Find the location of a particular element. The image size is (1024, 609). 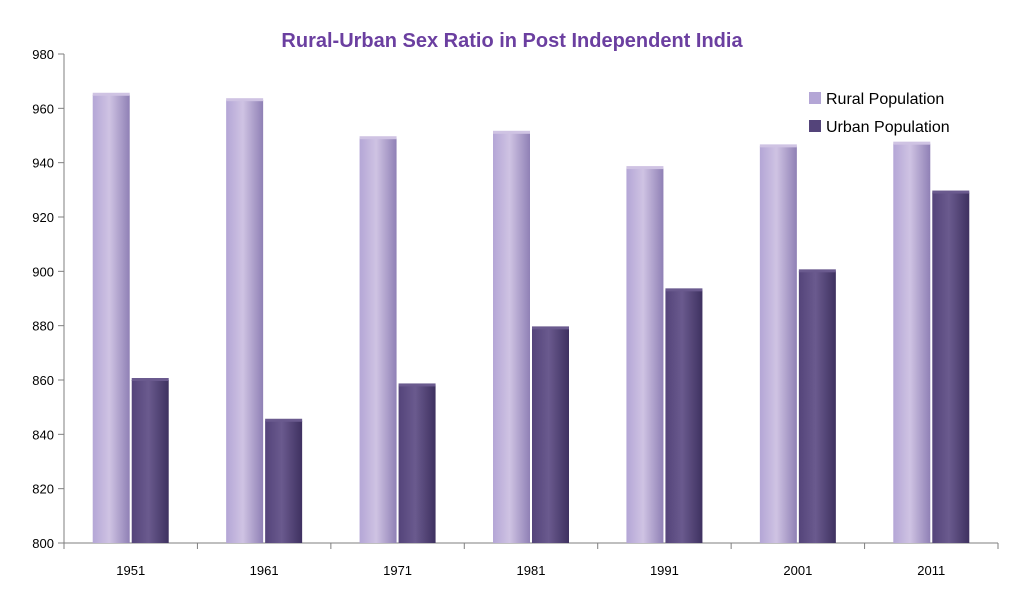

y-axis: 800 820 840 860 880 900 920 940 960 980 is located at coordinates (48, 299).